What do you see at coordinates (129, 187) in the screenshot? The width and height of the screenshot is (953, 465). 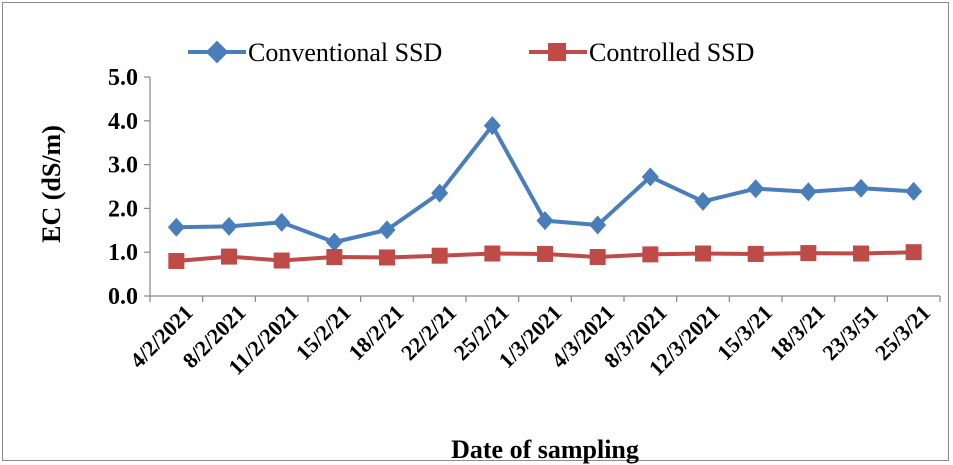 I see `y-ticks: 0.0 1.0 2.0 3.0 4.0 5.0` at bounding box center [129, 187].